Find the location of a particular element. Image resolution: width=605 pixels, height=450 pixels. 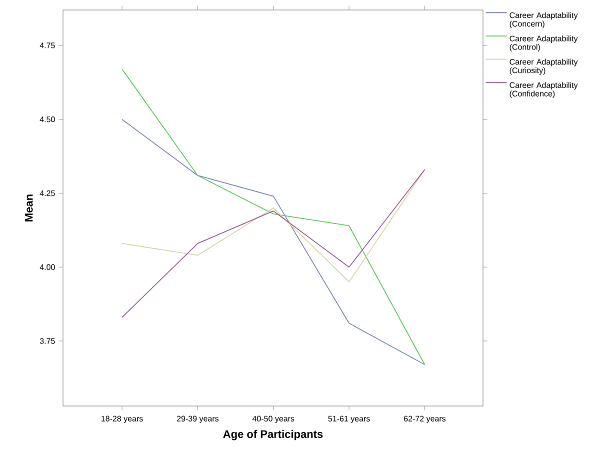

x-tick-label: 40-50 years is located at coordinates (273, 420).